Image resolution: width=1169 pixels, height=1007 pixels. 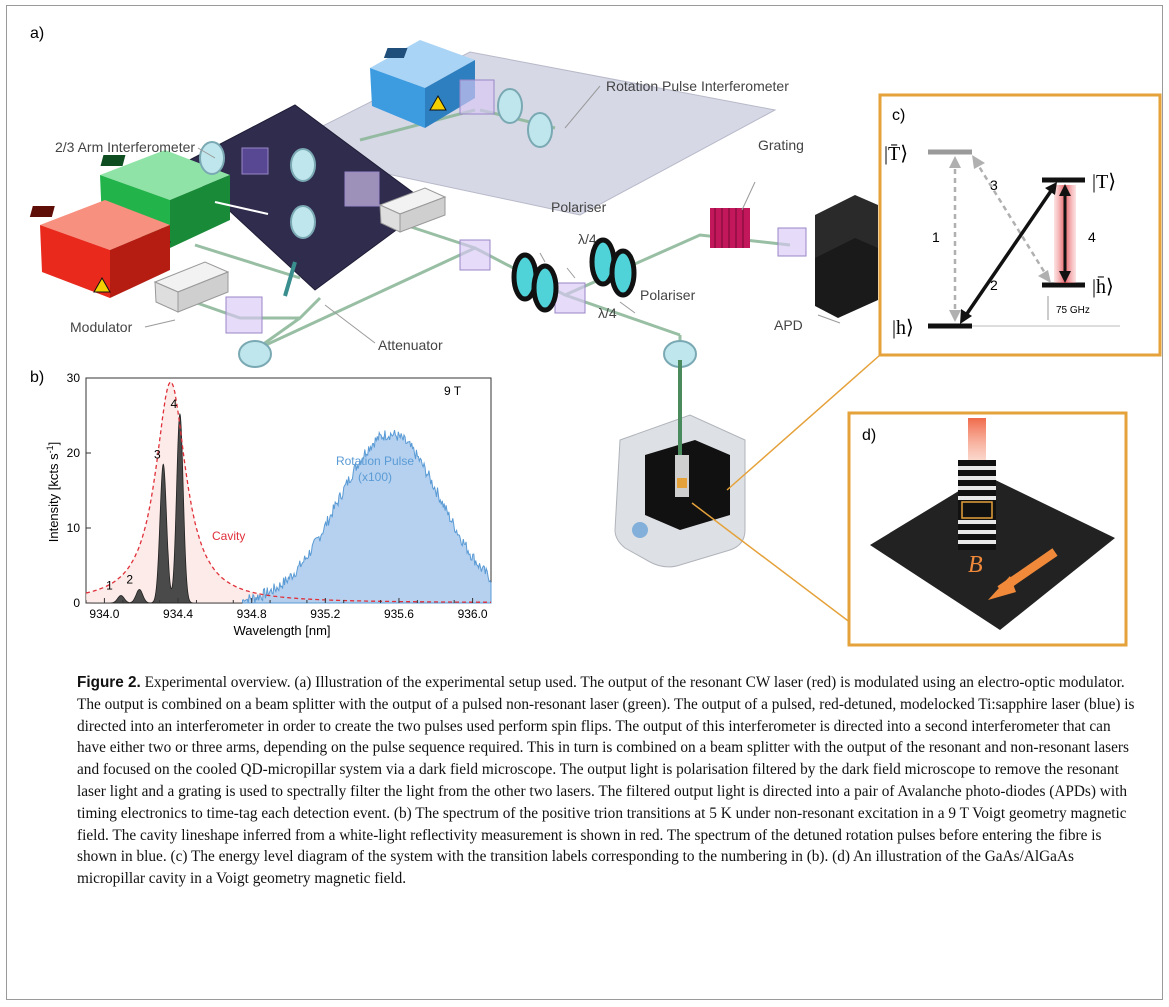 I want to click on peak-label-2: 2, so click(x=129, y=580).